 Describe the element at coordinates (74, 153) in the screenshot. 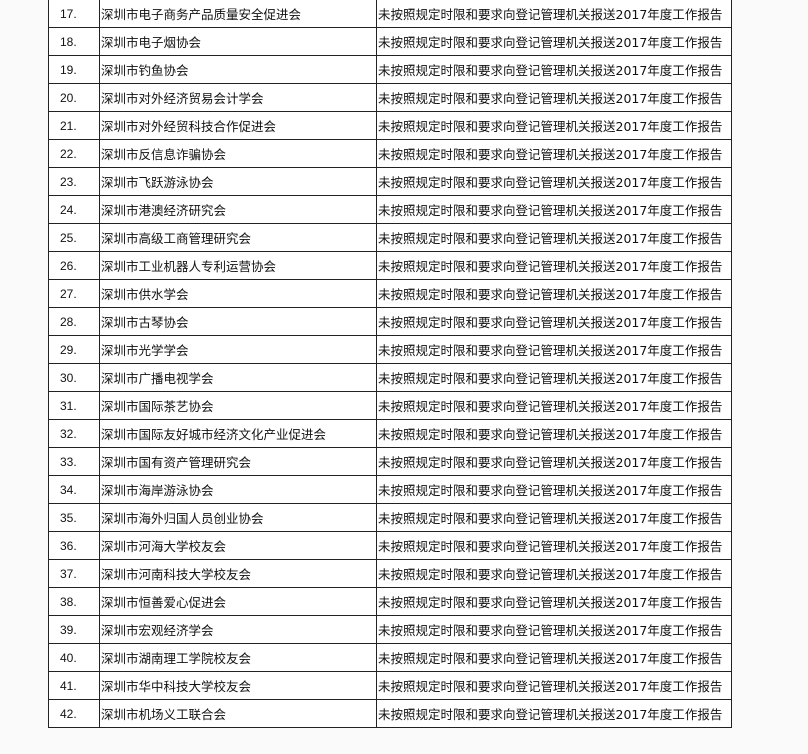

I see `row-number: 22.` at that location.